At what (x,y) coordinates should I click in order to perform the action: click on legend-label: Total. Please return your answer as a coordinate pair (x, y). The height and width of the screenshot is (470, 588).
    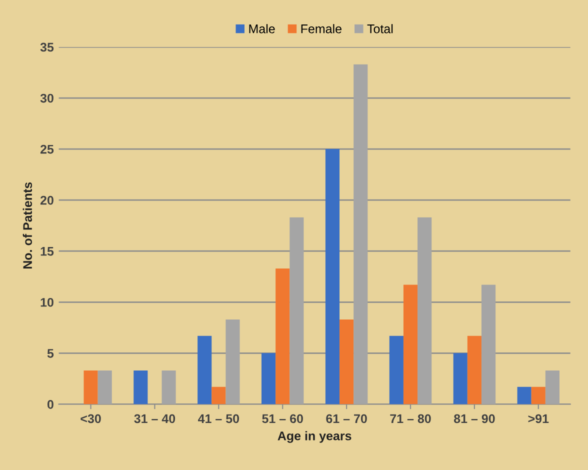
    Looking at the image, I should click on (380, 29).